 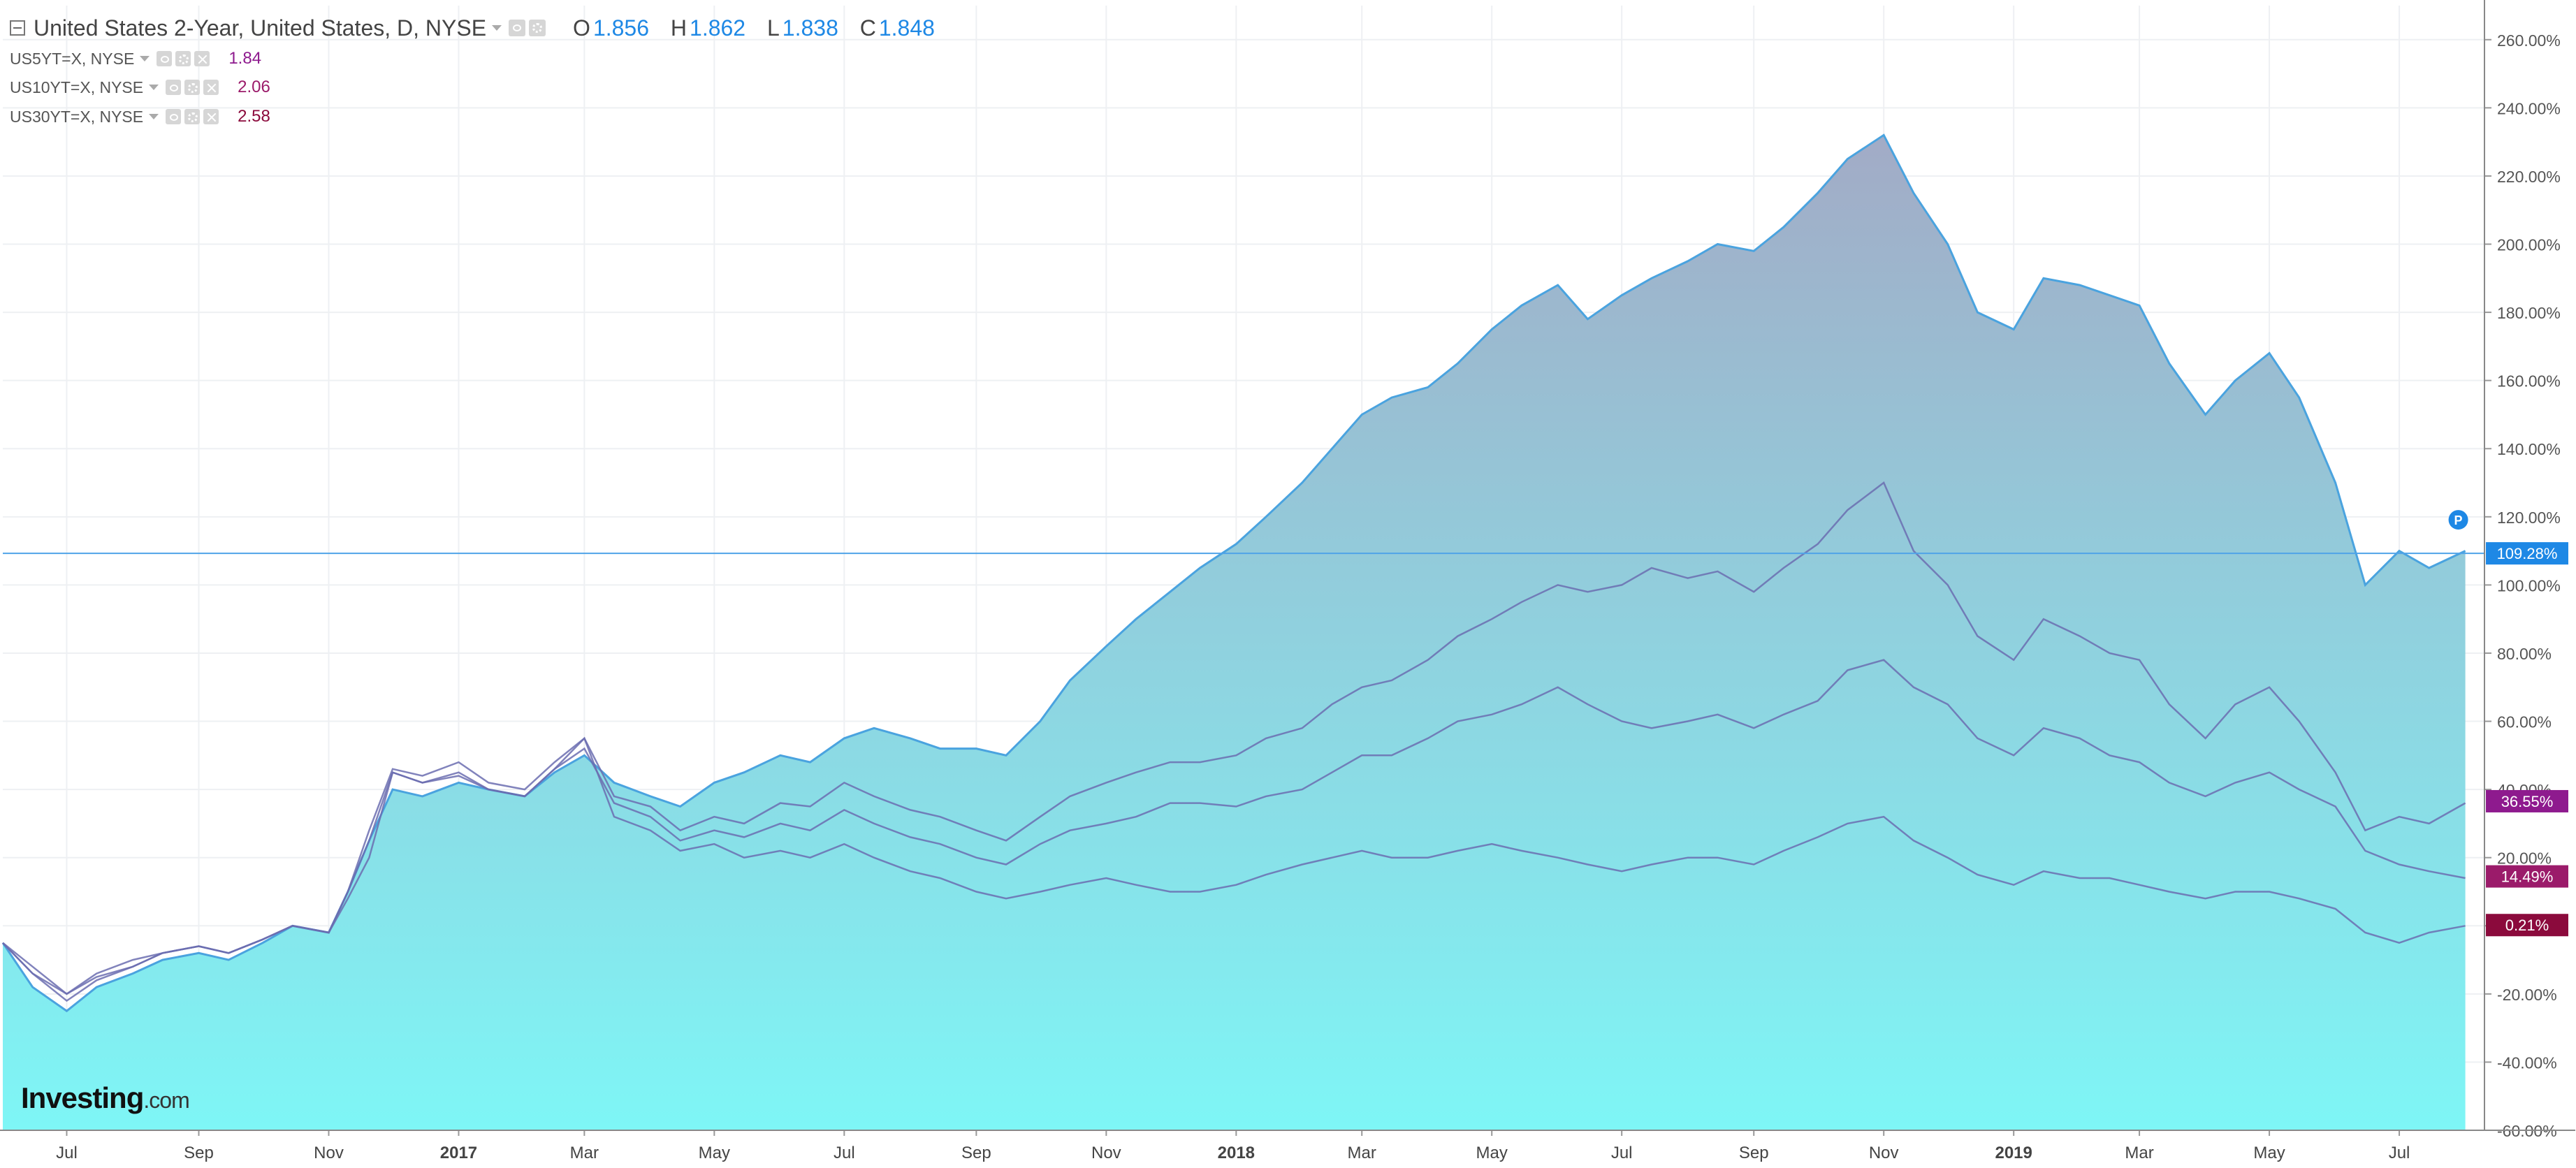 I want to click on low-value: 1.838, so click(x=810, y=28).